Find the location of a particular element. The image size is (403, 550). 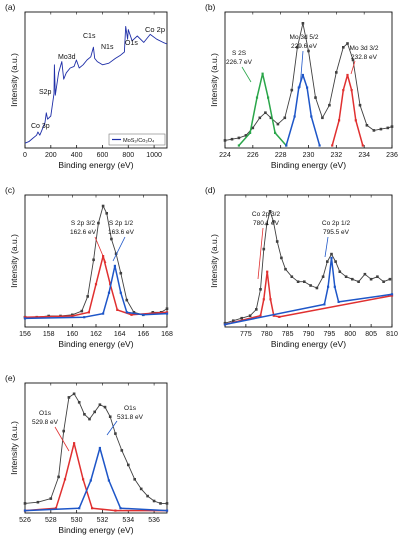

x-tick-label: 534 is located at coordinates (128, 520).